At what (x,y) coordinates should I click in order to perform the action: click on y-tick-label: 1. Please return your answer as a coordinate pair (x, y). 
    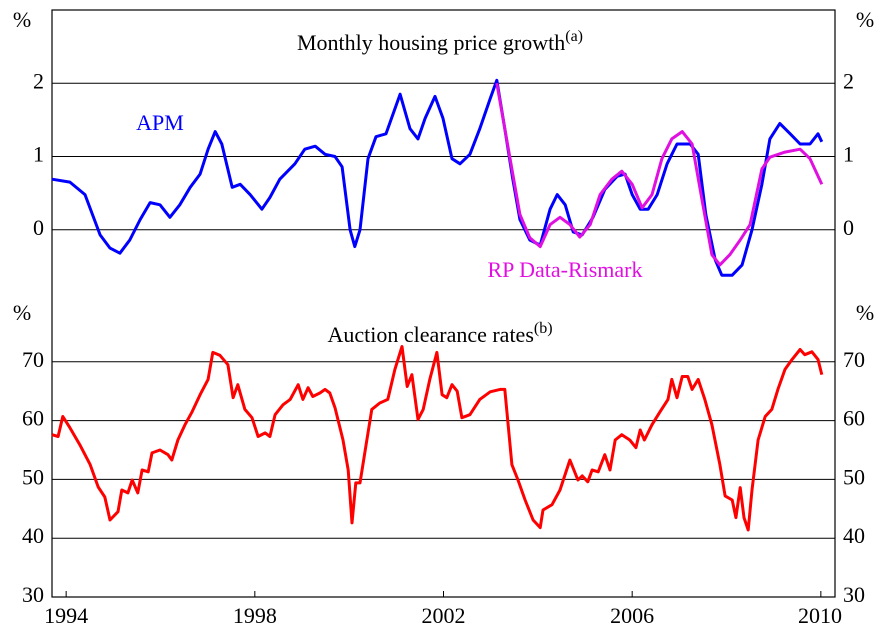
    Looking at the image, I should click on (38, 154).